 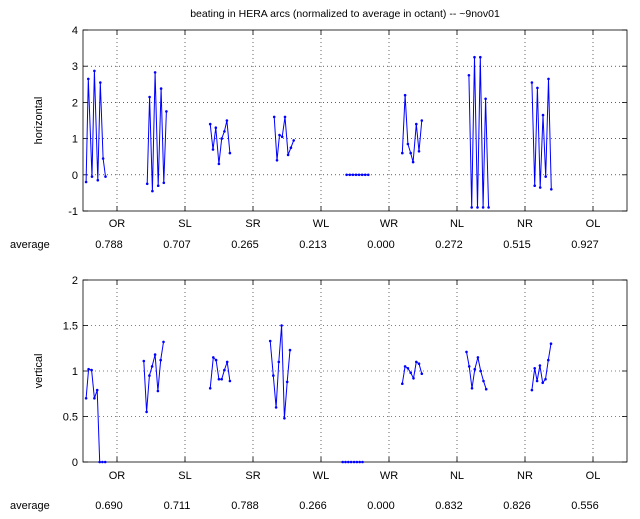 What do you see at coordinates (321, 476) in the screenshot?
I see `x-tick-label-WL: WL` at bounding box center [321, 476].